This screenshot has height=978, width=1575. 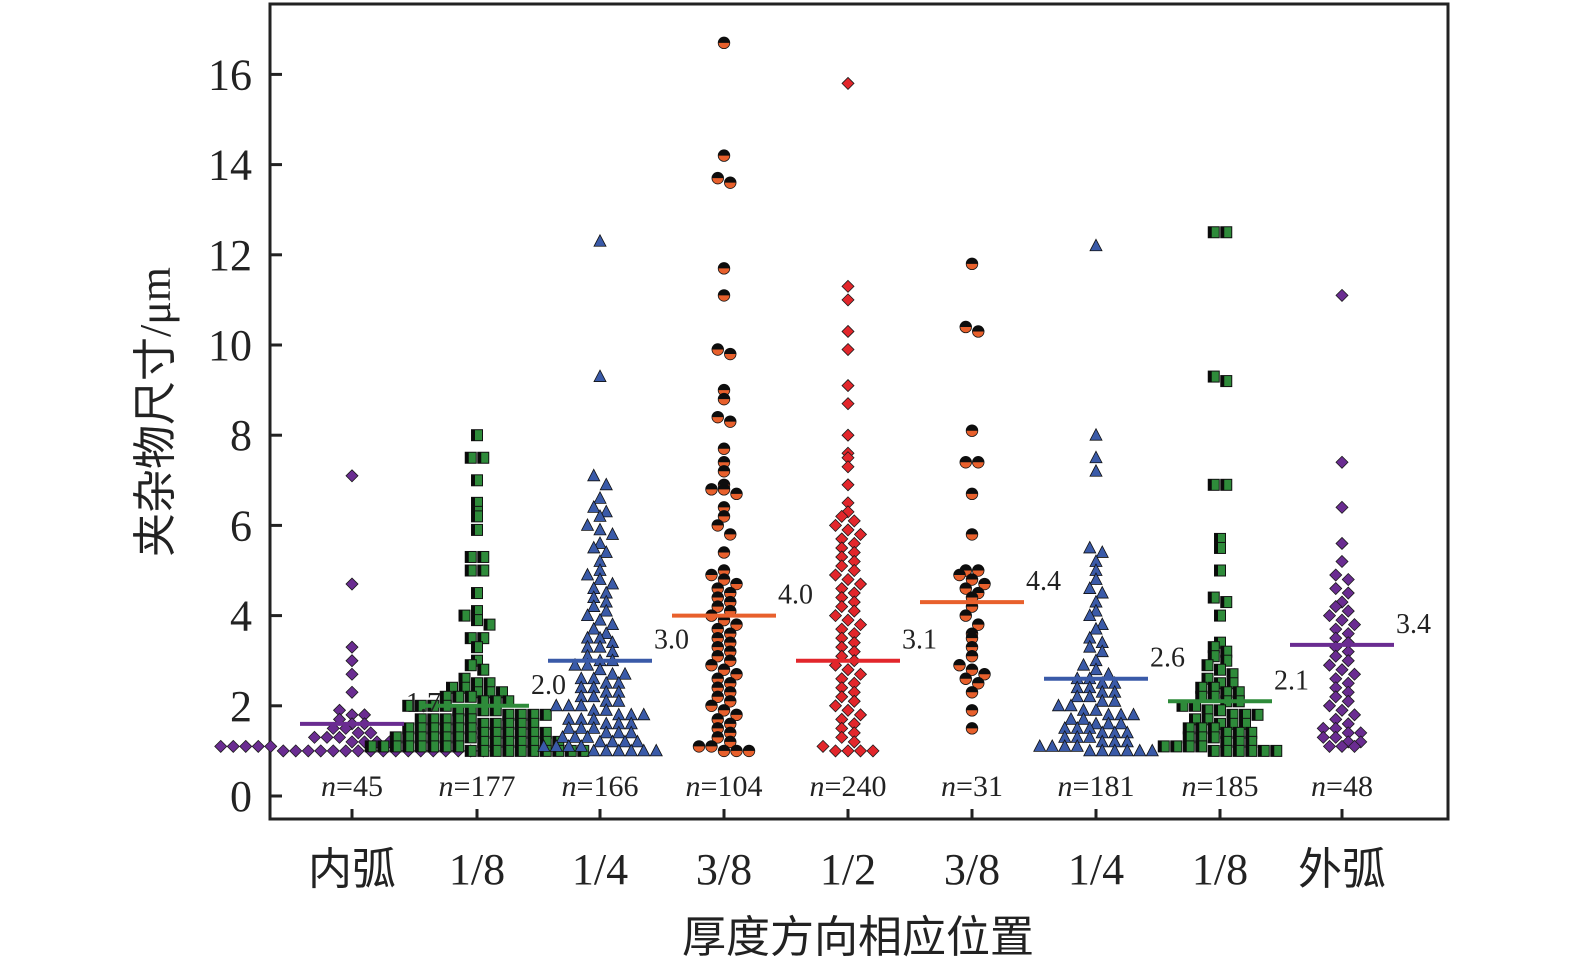 What do you see at coordinates (230, 74) in the screenshot?
I see `y-tick-label: 16` at bounding box center [230, 74].